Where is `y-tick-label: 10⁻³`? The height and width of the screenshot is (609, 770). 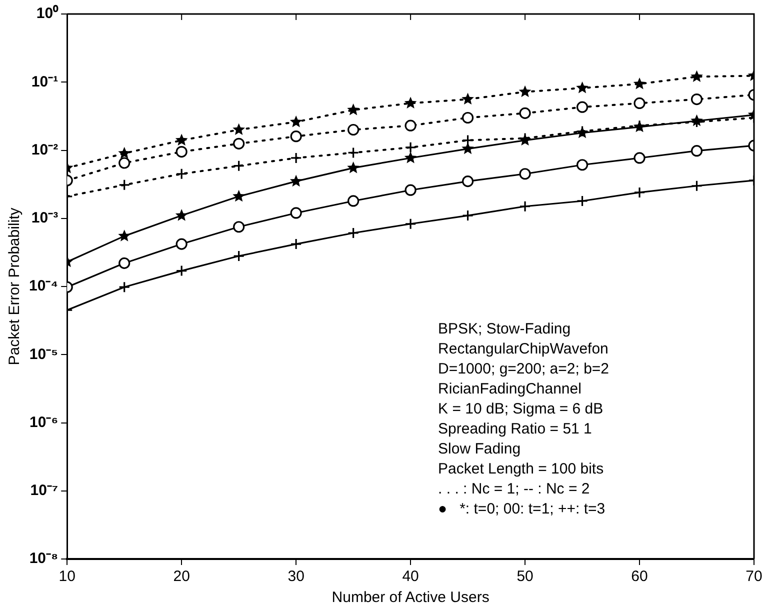
y-tick-label: 10⁻³ is located at coordinates (44, 218).